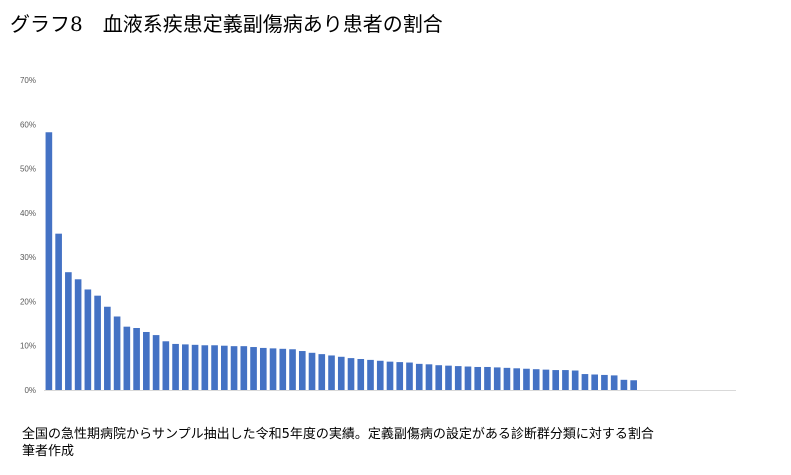 This screenshot has height=475, width=791. Describe the element at coordinates (28, 169) in the screenshot. I see `y-tick-label: 50%` at that location.